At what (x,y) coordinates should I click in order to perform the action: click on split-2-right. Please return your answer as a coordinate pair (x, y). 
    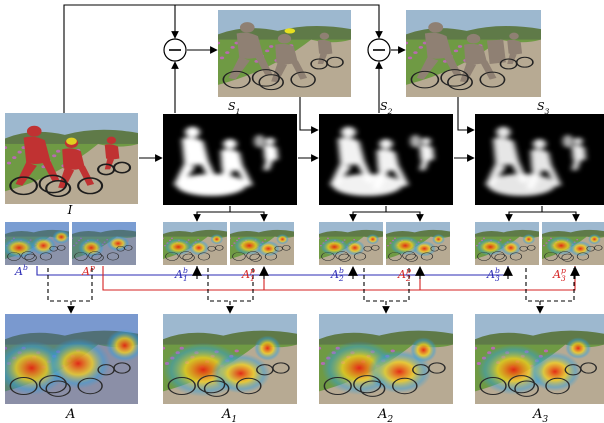
    Looking at the image, I should click on (405, 216).